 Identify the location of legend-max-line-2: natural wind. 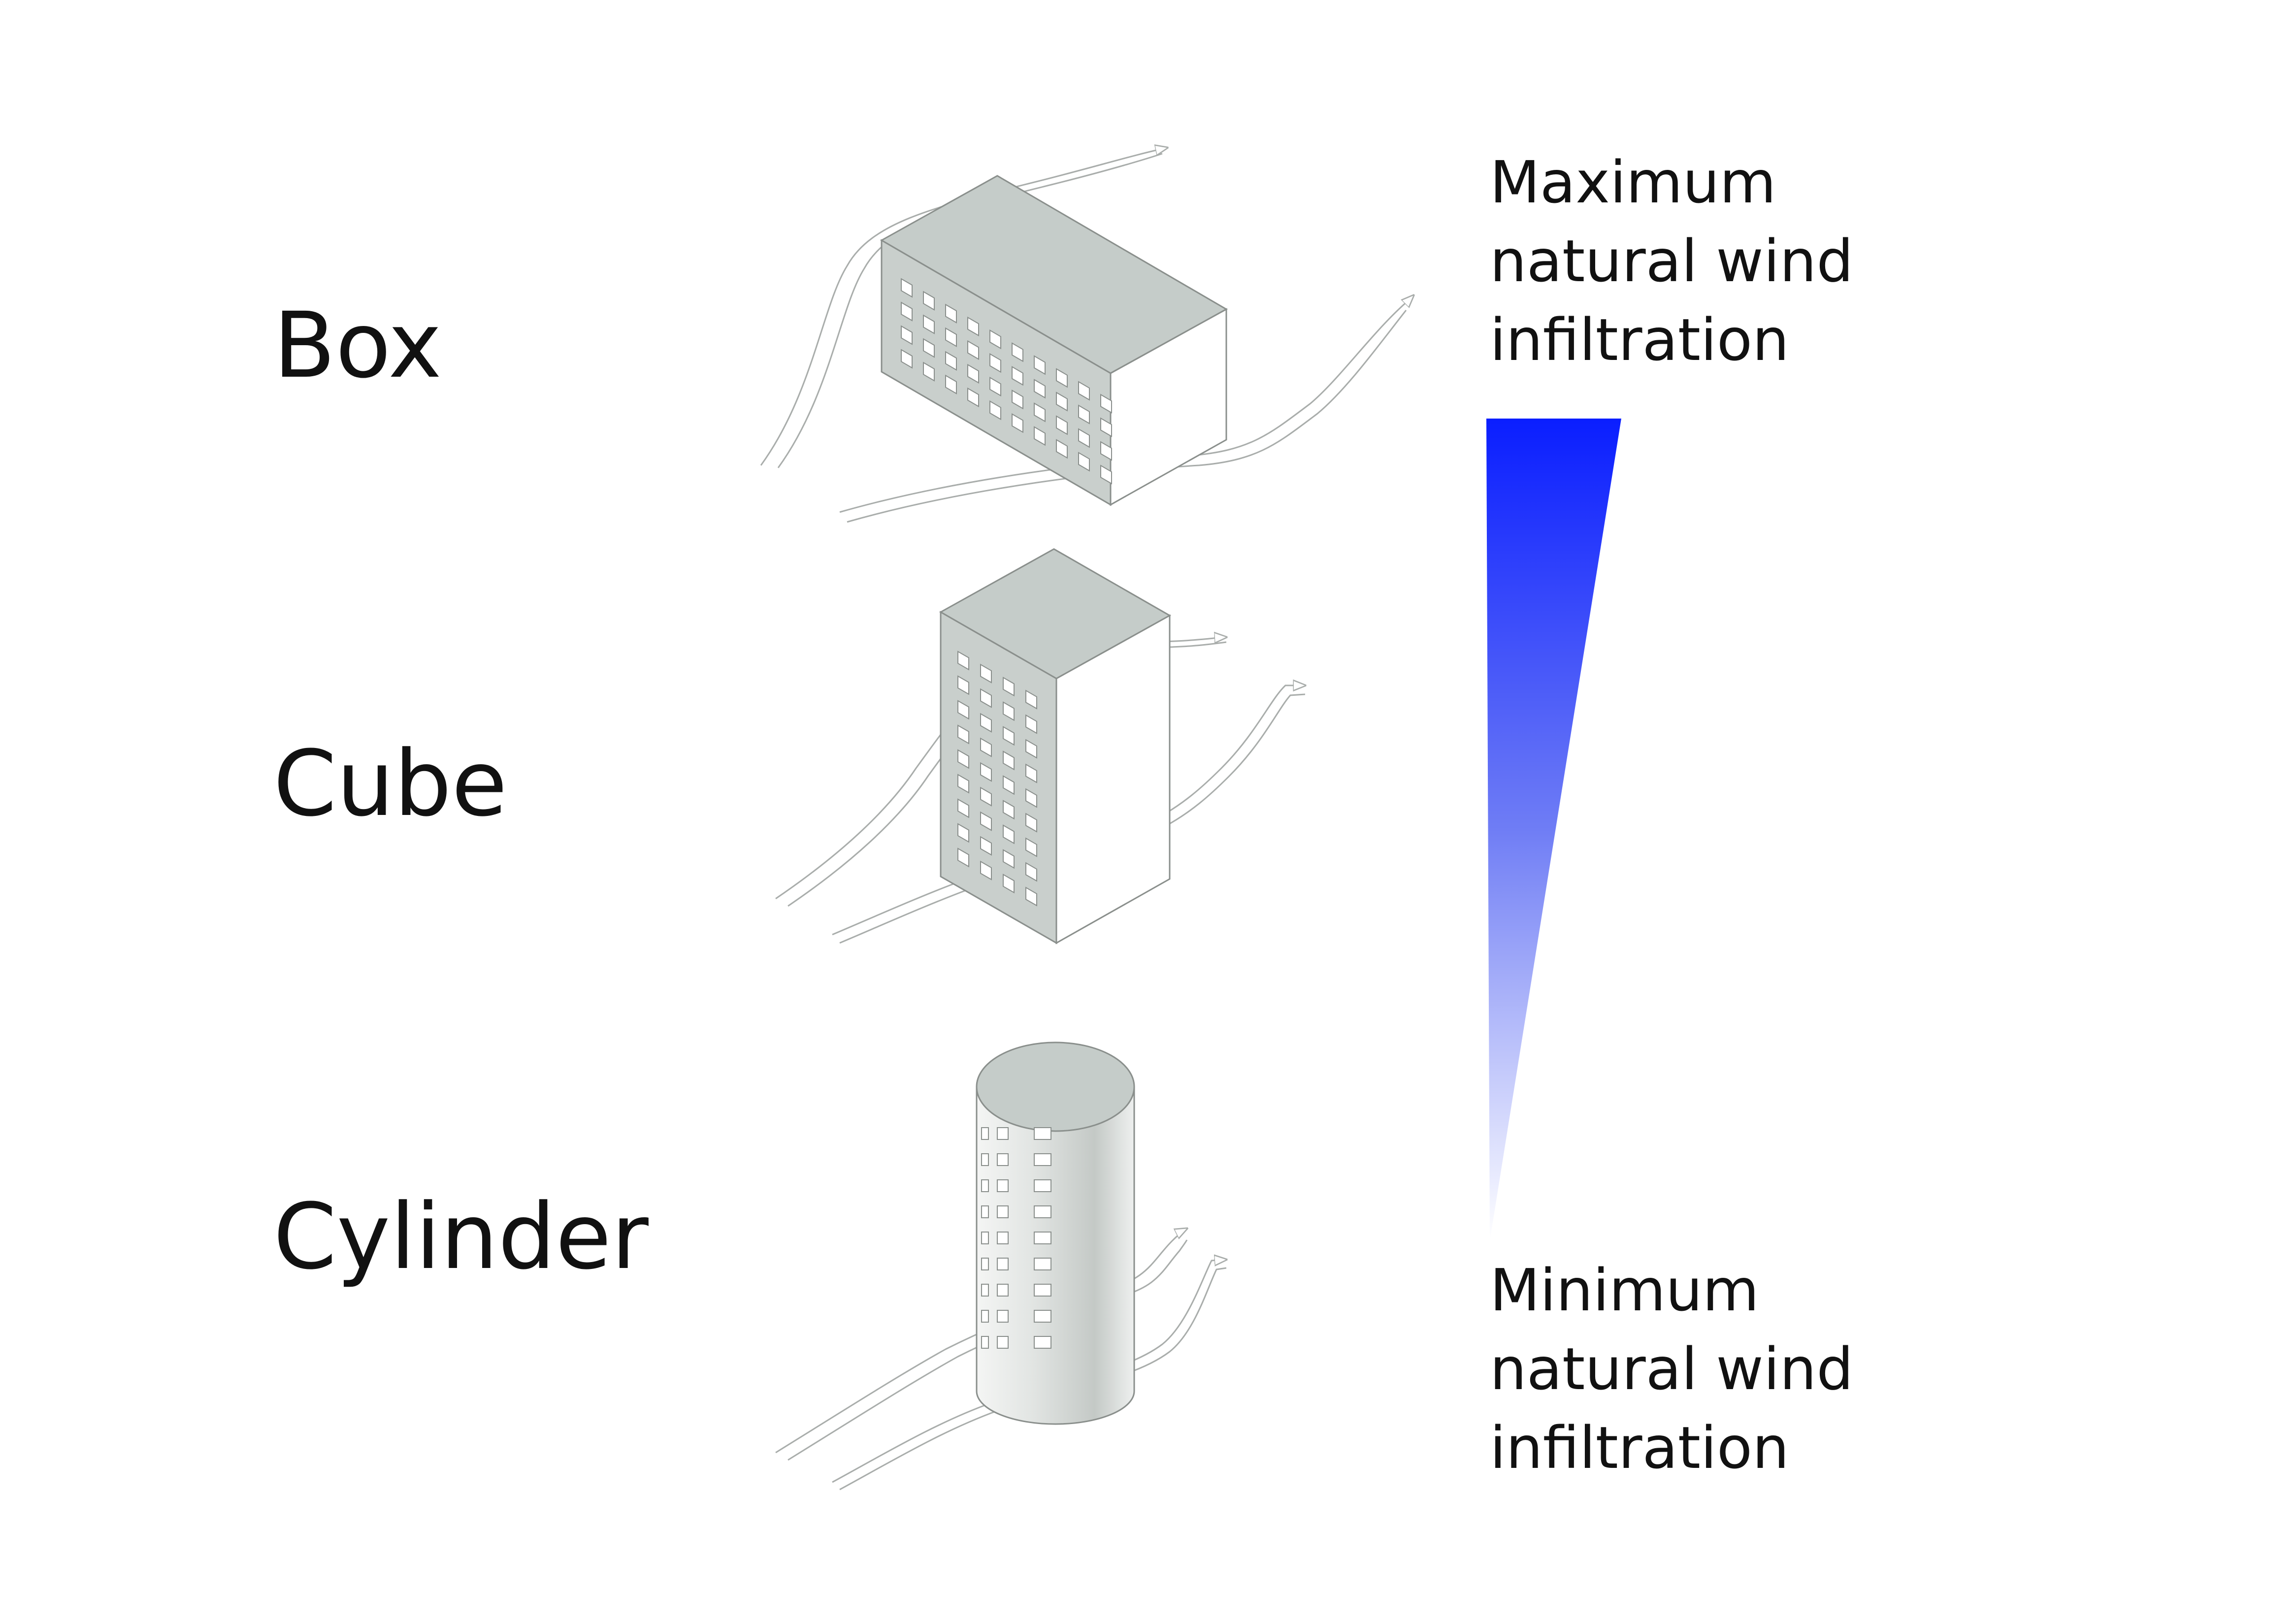
(1672, 261).